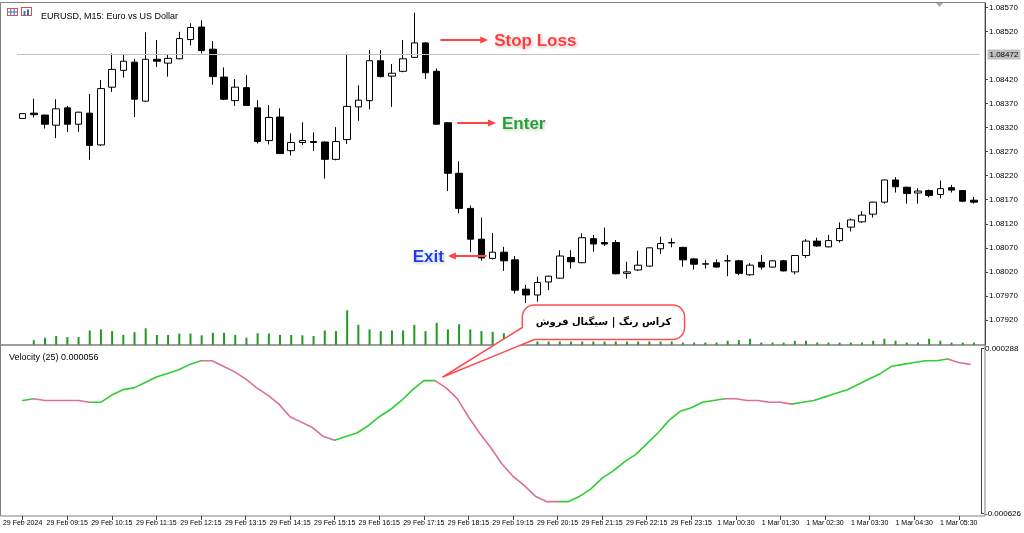 The width and height of the screenshot is (1024, 533). What do you see at coordinates (1004, 176) in the screenshot?
I see `y-tick-label: 1.08220` at bounding box center [1004, 176].